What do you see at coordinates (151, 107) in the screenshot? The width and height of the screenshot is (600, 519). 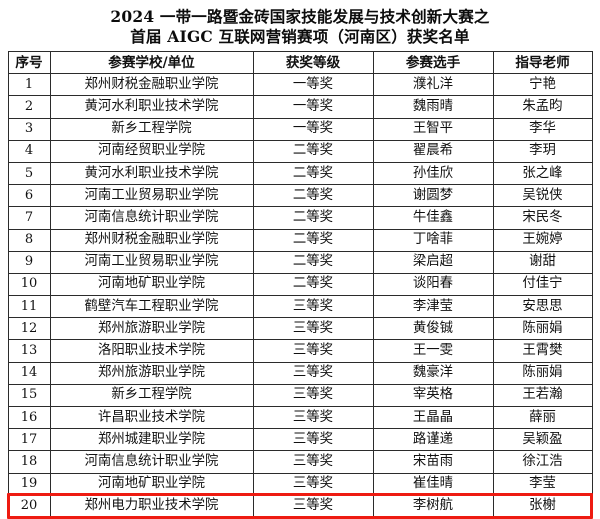 I see `cell-school: 黄河水利职业技术学院` at bounding box center [151, 107].